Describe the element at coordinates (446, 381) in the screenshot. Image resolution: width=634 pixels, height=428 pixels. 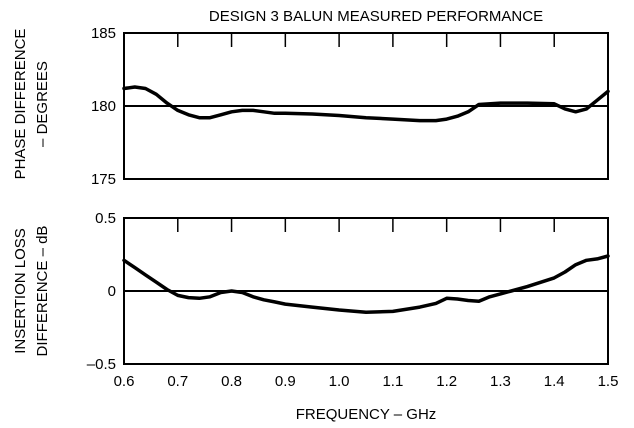
I see `x-tick-label: 1.2` at that location.